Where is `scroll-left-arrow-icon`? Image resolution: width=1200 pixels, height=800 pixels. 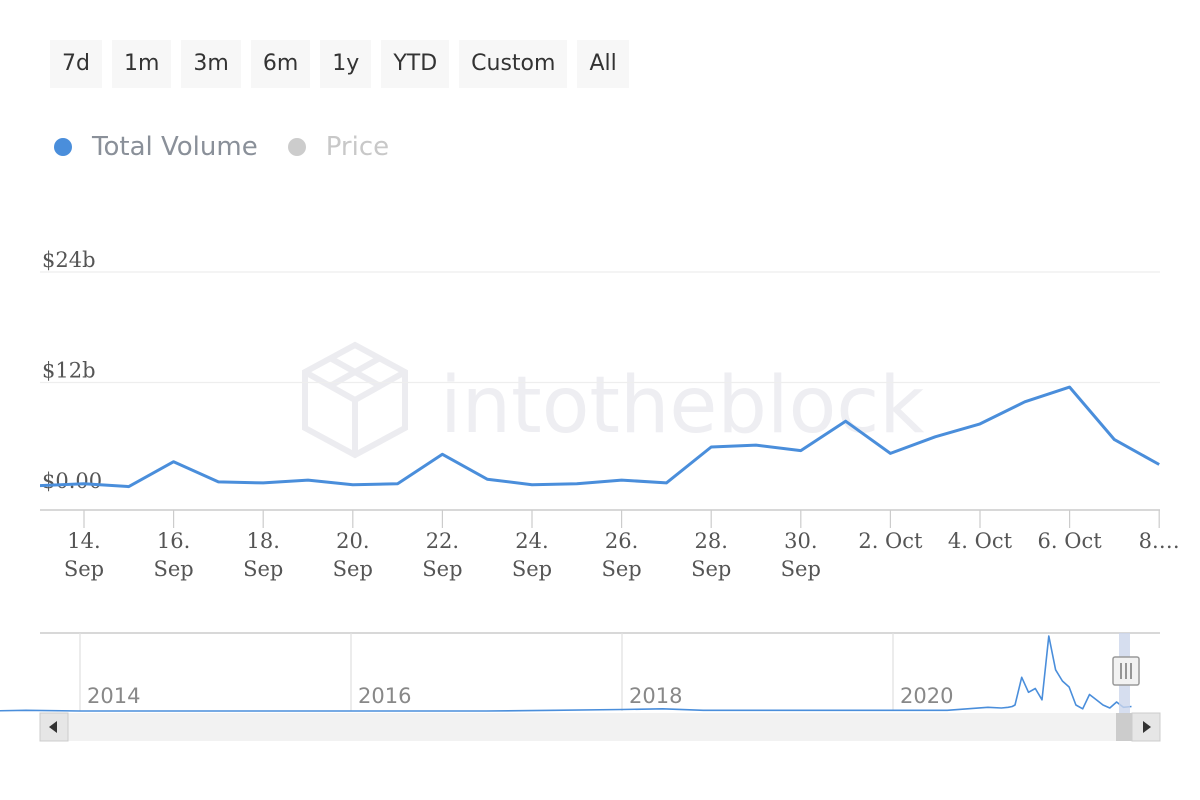 scroll-left-arrow-icon is located at coordinates (53, 727).